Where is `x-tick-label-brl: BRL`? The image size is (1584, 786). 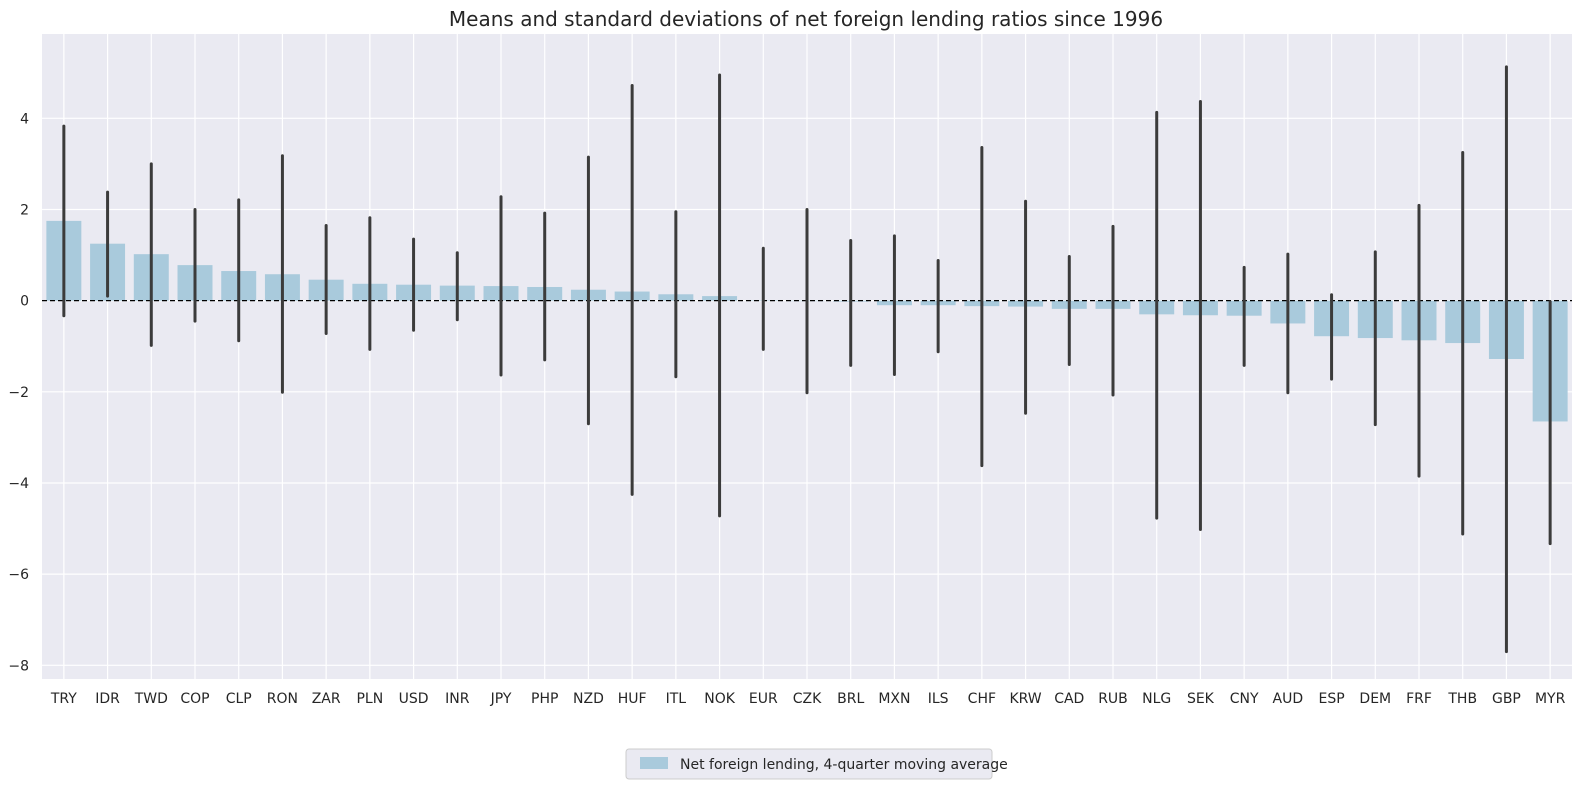 x-tick-label-brl: BRL is located at coordinates (850, 699).